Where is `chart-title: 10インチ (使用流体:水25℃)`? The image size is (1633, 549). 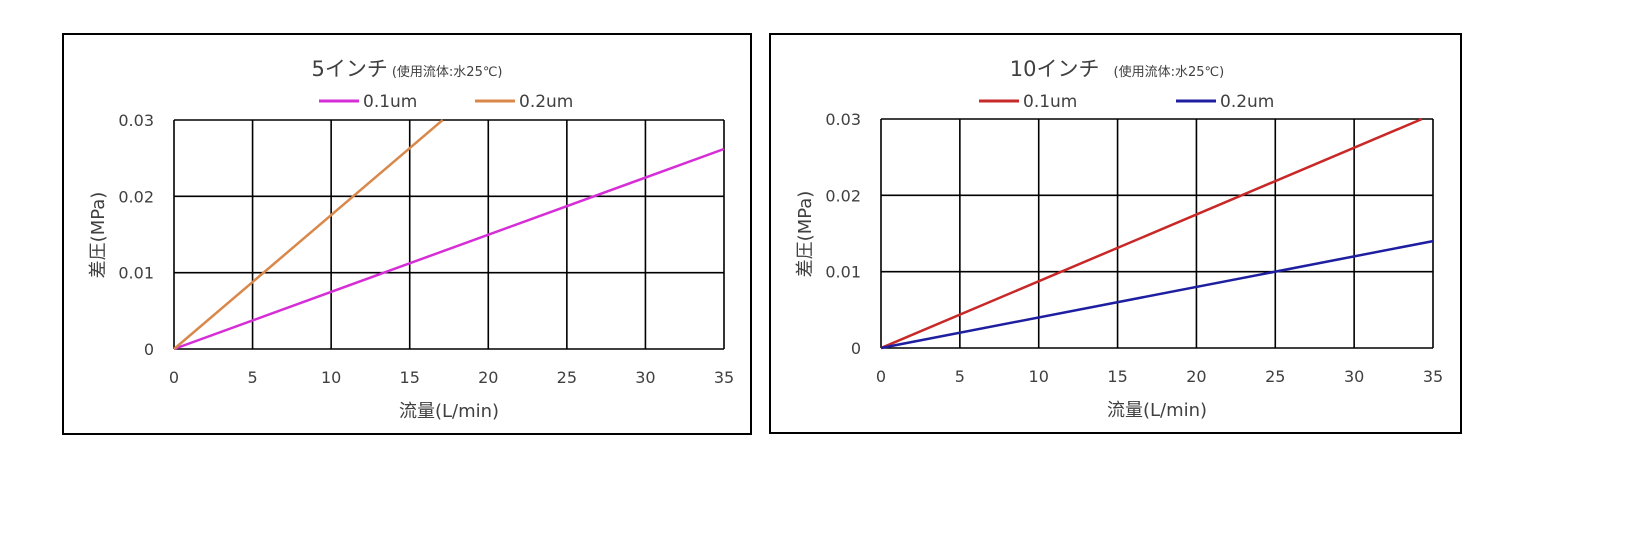 chart-title: 10インチ (使用流体:水25℃) is located at coordinates (1117, 69).